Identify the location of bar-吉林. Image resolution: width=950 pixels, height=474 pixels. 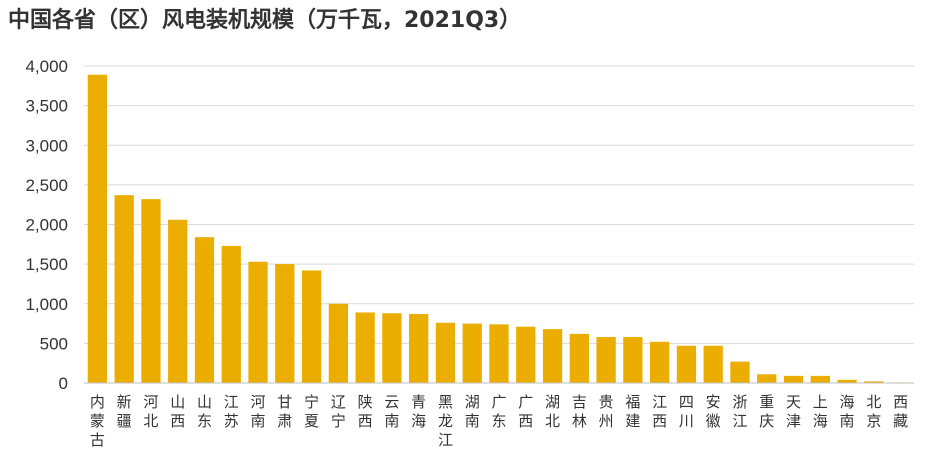
(579, 358).